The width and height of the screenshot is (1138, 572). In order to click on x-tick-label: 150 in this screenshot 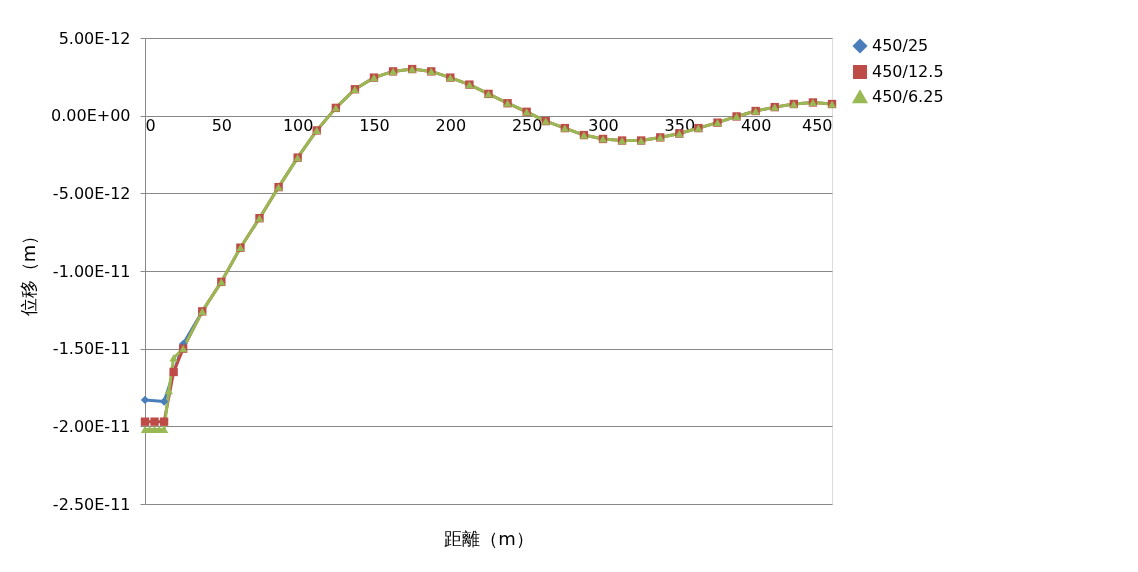, I will do `click(374, 126)`.